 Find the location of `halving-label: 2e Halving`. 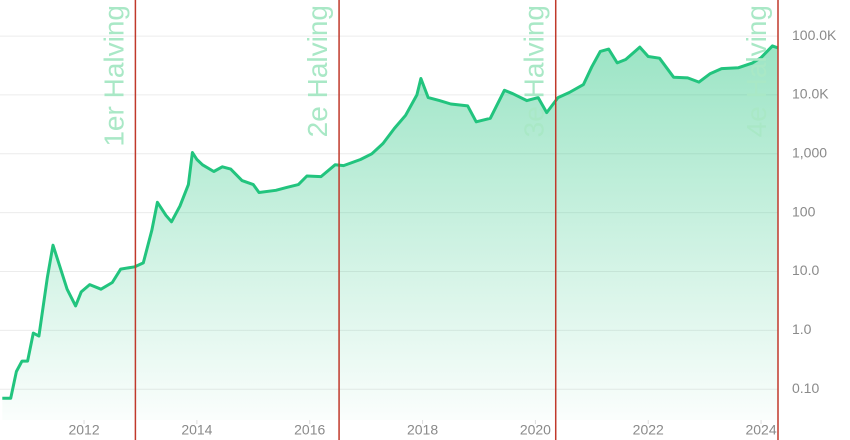

halving-label: 2e Halving is located at coordinates (317, 71).